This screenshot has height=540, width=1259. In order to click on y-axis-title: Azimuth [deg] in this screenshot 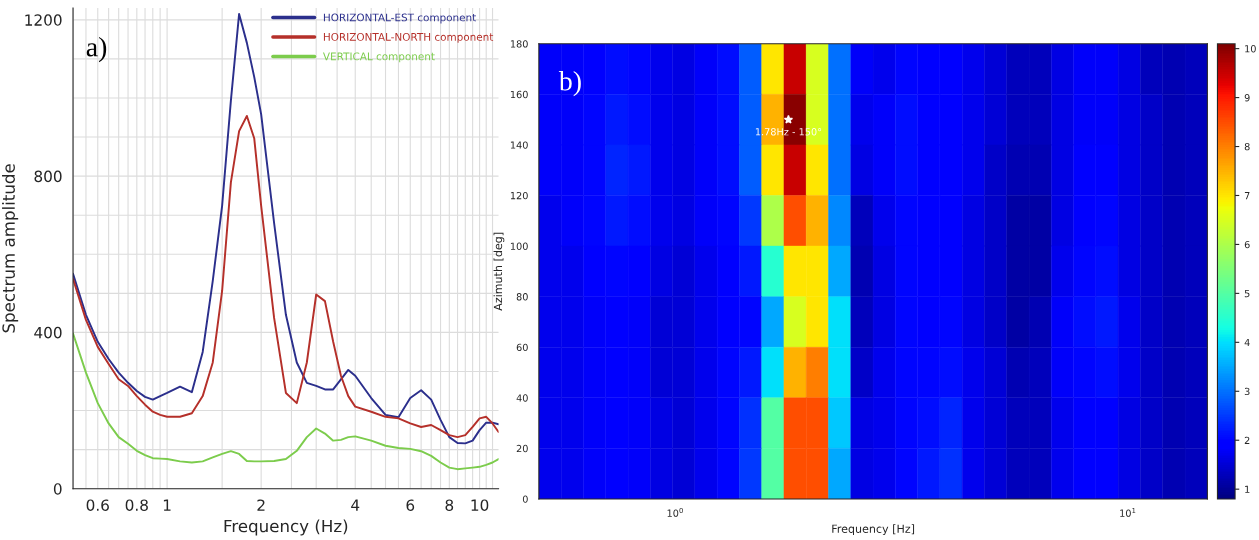, I will do `click(499, 271)`.